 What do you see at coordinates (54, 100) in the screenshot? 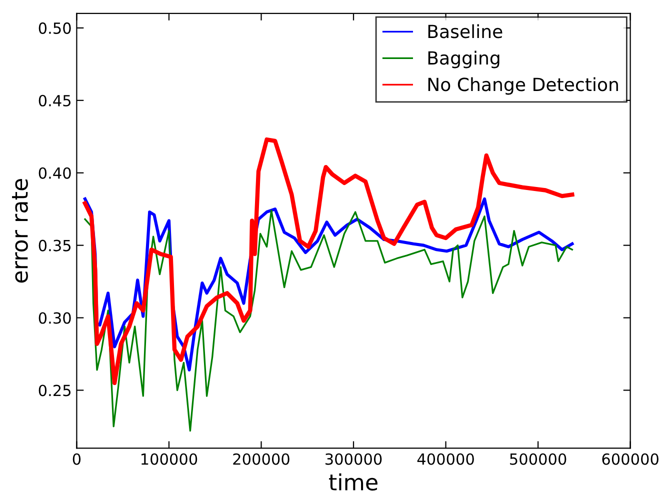
I see `y-tick-label: 0.45` at bounding box center [54, 100].